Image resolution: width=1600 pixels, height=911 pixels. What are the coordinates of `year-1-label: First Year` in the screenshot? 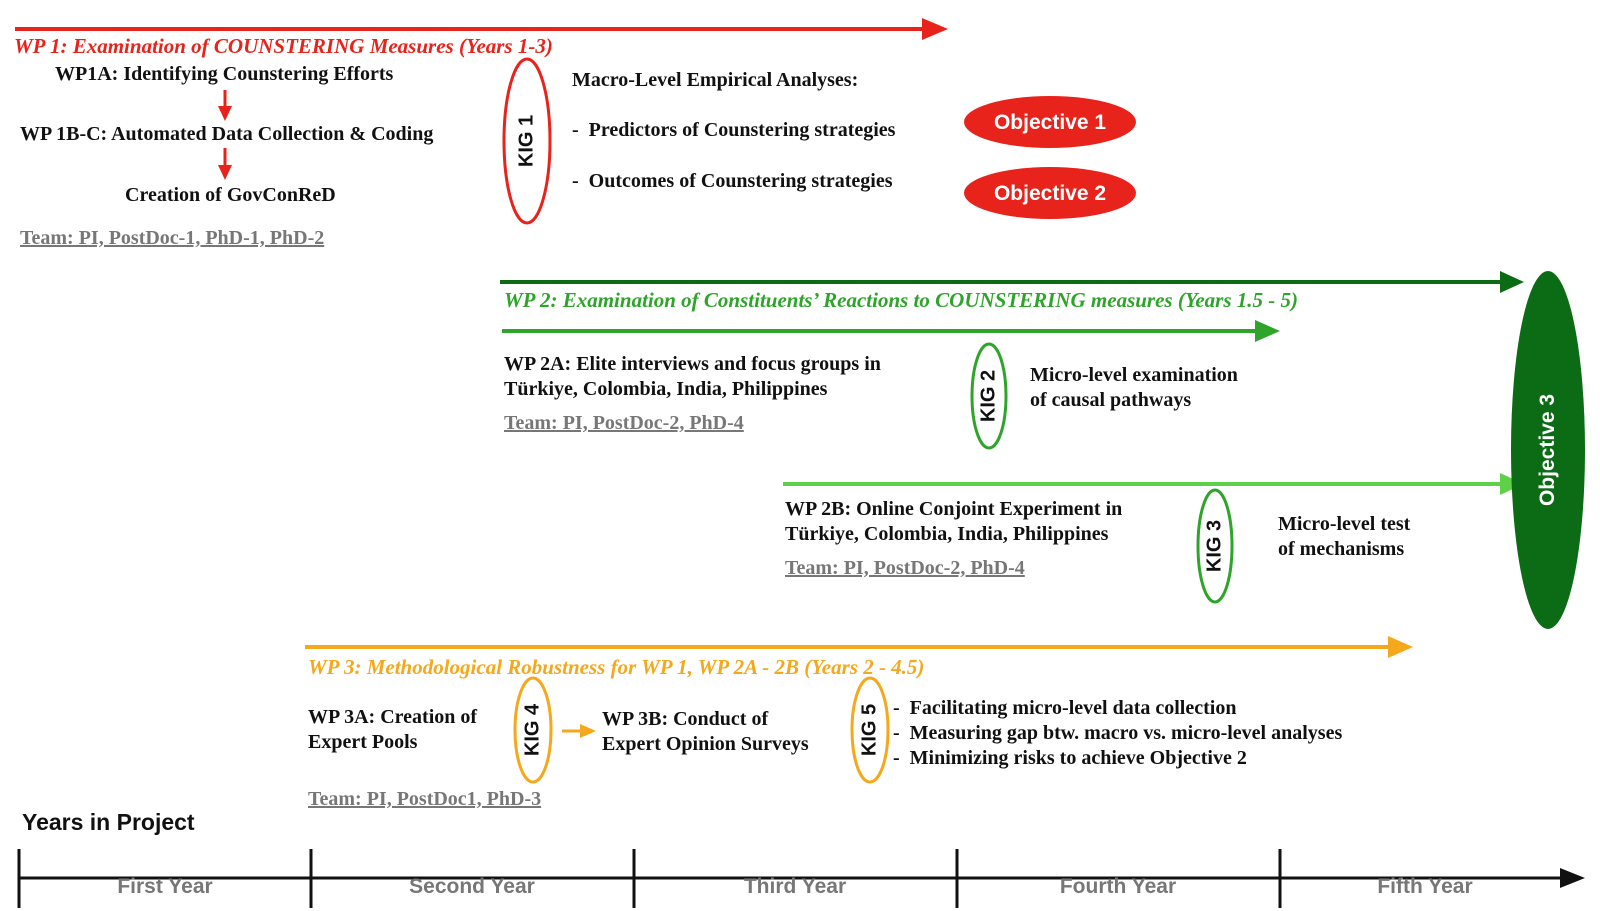 It's located at (165, 886).